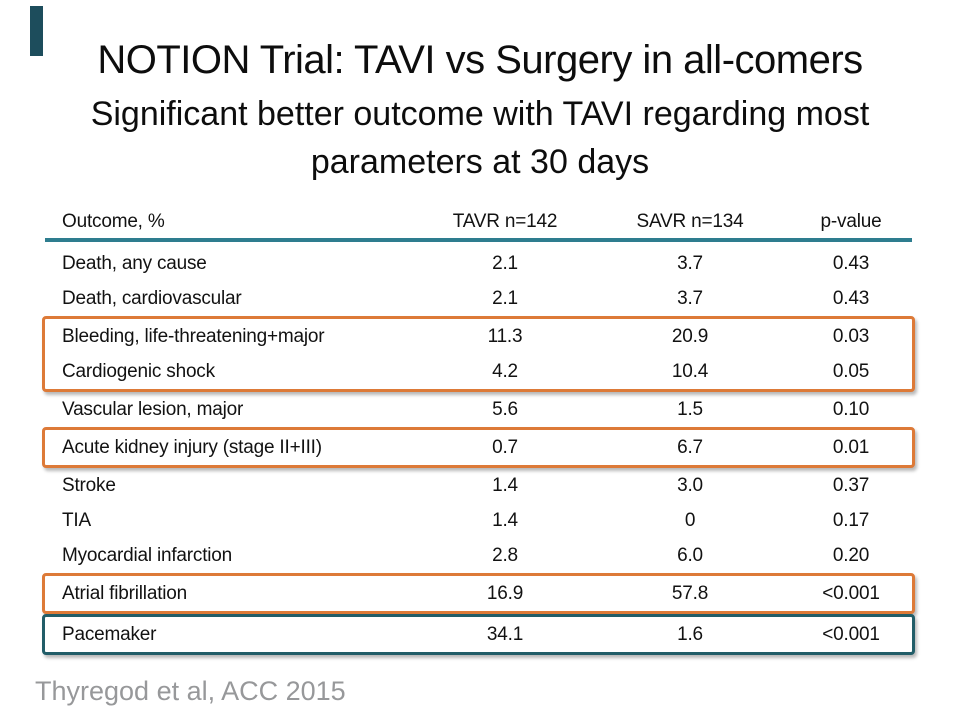  What do you see at coordinates (36, 31) in the screenshot?
I see `accent-bar` at bounding box center [36, 31].